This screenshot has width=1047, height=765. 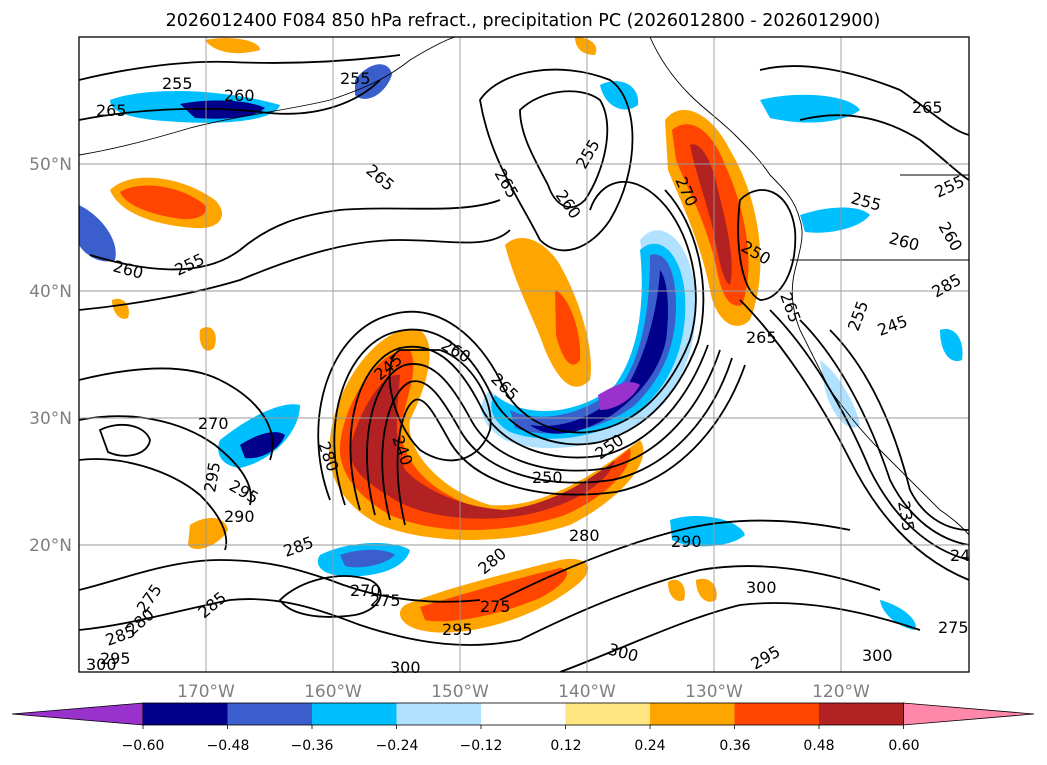 I want to click on lon-label-150w: 150°W, so click(x=460, y=692).